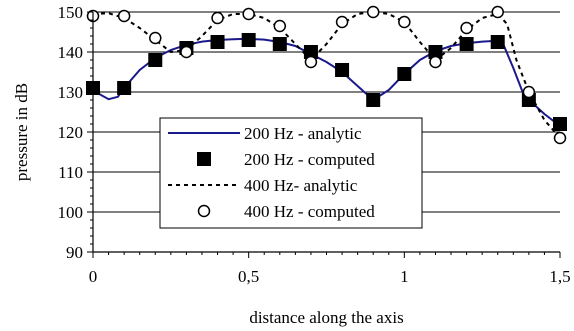 This screenshot has width=574, height=331. I want to click on x-tick-label: 1,5, so click(559, 276).